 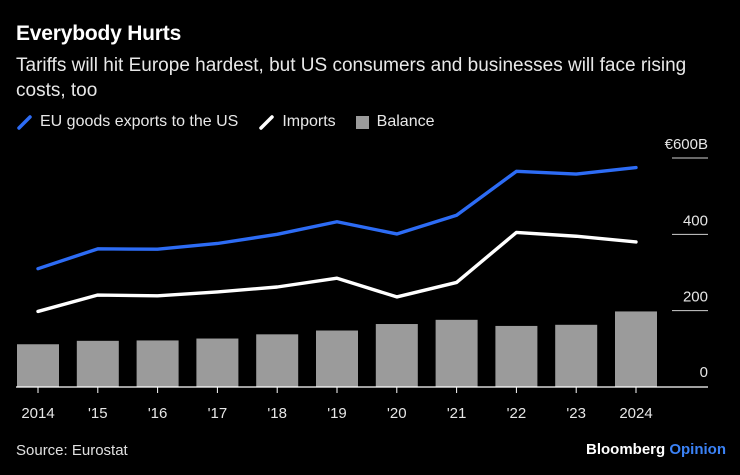 I want to click on y-tick-label: 400, so click(x=695, y=220).